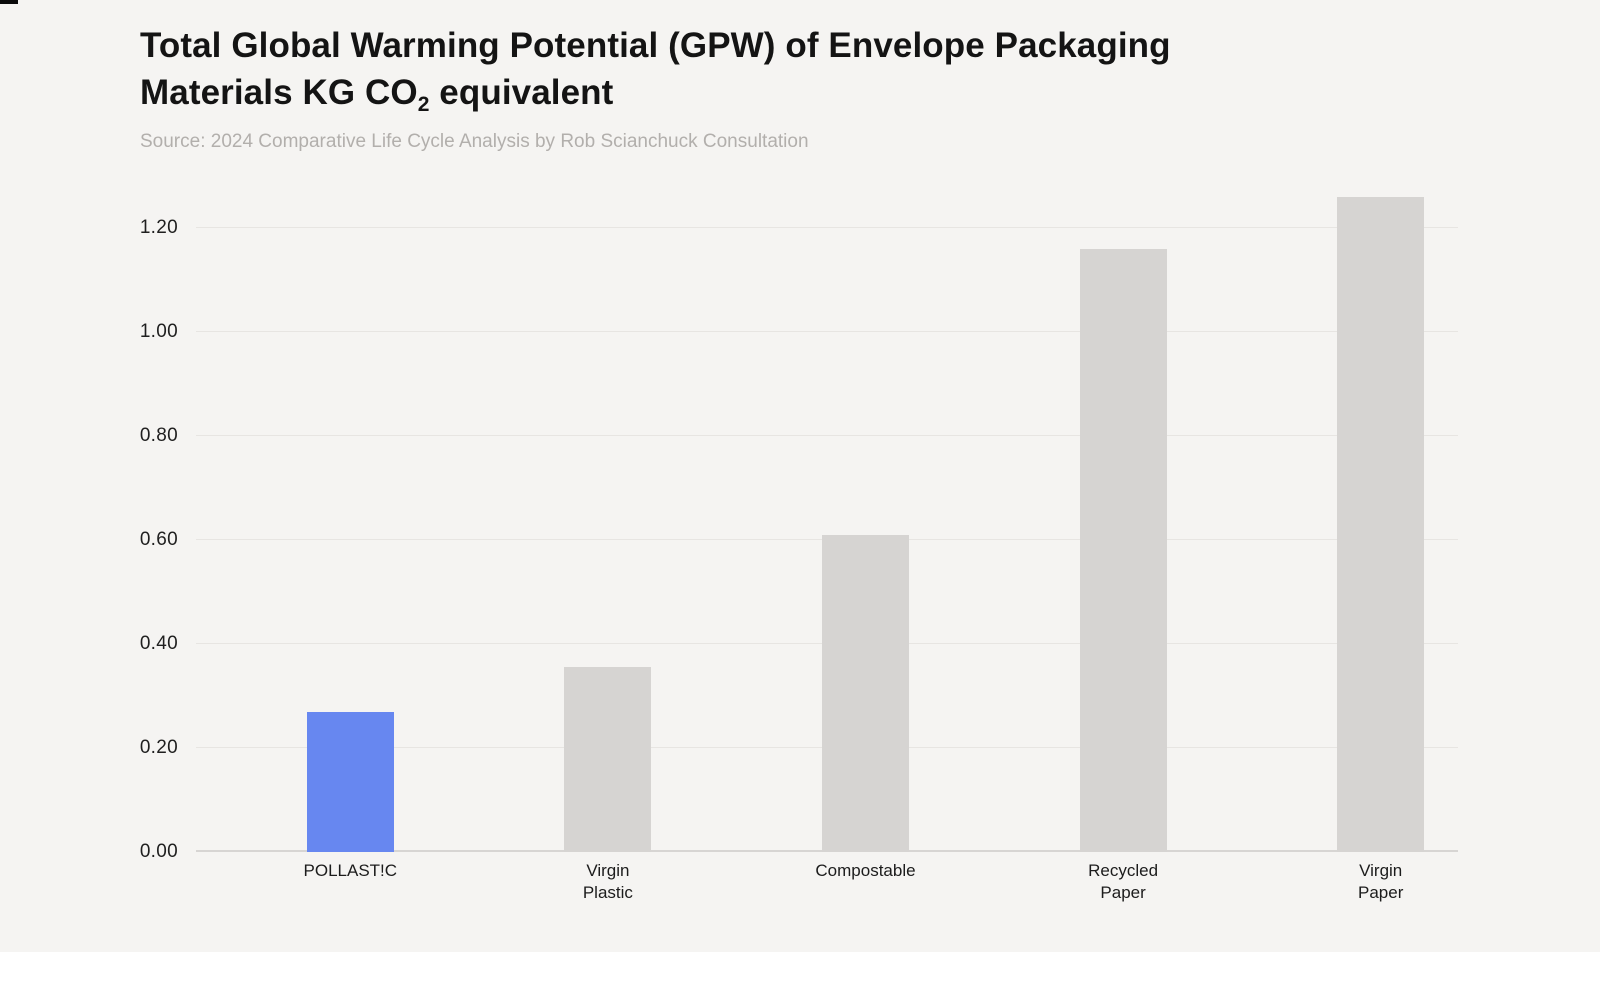 The width and height of the screenshot is (1600, 1000). What do you see at coordinates (1123, 870) in the screenshot?
I see `x-category-label-line: Recycled` at bounding box center [1123, 870].